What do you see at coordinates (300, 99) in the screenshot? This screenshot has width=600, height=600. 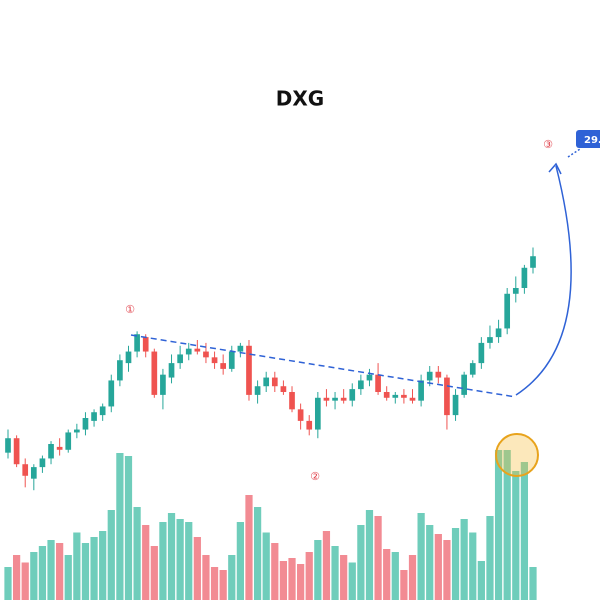 I see `chart-title: DXG` at bounding box center [300, 99].